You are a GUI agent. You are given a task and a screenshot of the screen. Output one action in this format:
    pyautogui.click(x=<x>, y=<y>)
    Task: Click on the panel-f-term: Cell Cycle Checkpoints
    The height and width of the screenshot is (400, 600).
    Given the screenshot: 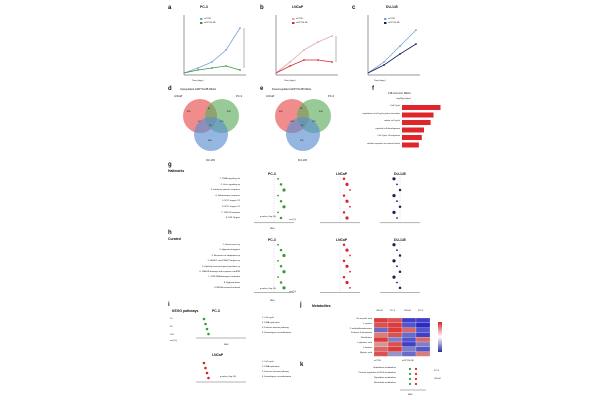 What is the action you would take?
    pyautogui.click(x=389, y=136)
    